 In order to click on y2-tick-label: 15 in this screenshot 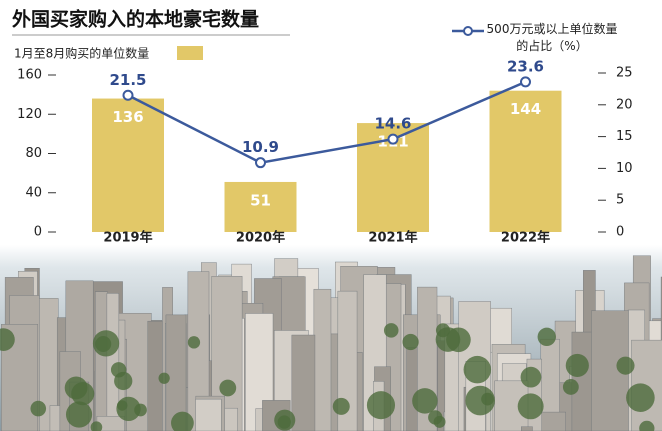, I will do `click(624, 136)`.